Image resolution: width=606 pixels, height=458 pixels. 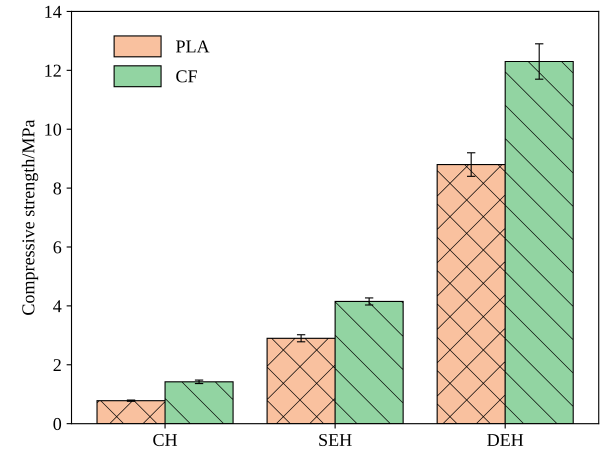 I want to click on x-tick-label: DEH, so click(x=505, y=440).